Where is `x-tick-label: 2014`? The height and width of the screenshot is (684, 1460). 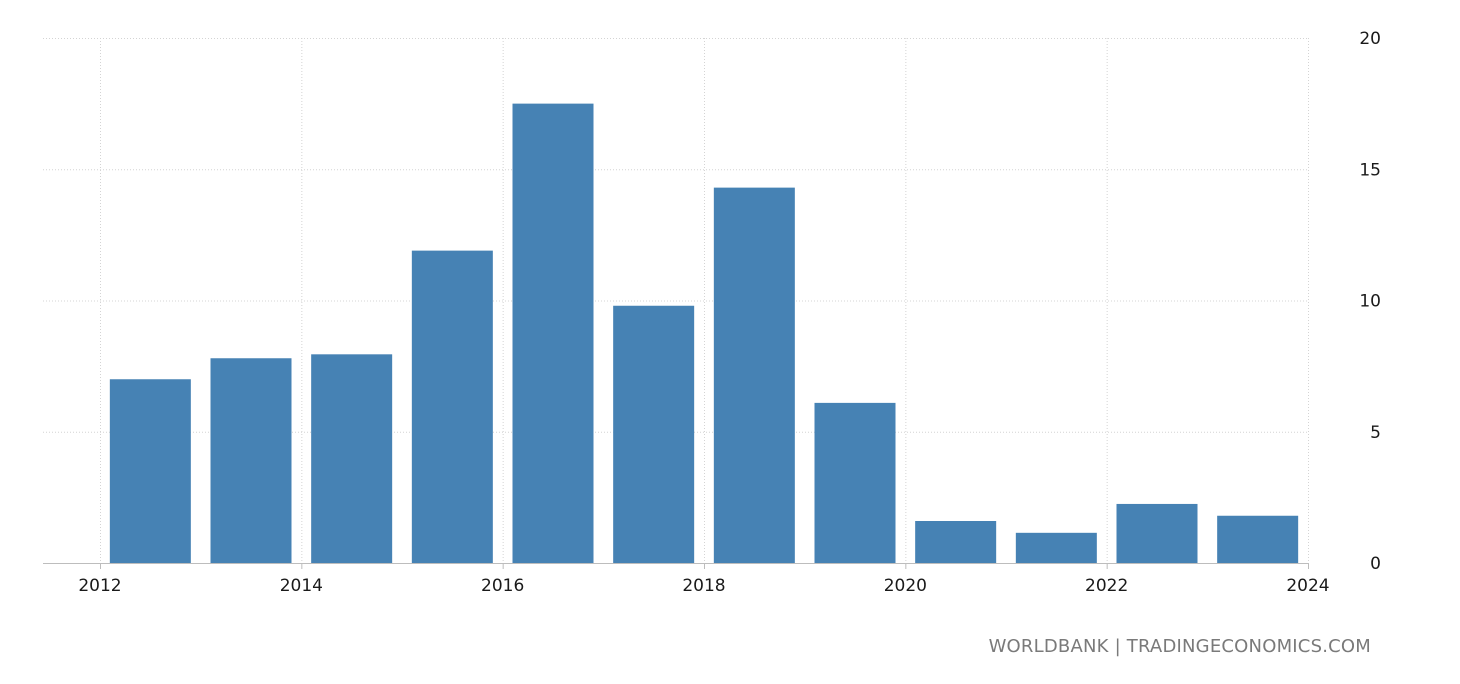 x-tick-label: 2014 is located at coordinates (301, 586).